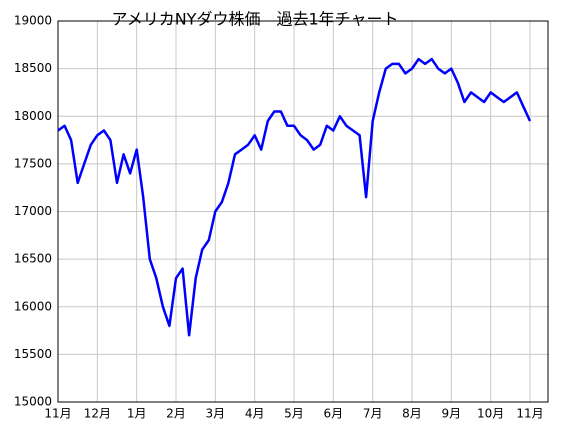 The image size is (567, 434). What do you see at coordinates (216, 414) in the screenshot?
I see `x-tick-label: 3月` at bounding box center [216, 414].